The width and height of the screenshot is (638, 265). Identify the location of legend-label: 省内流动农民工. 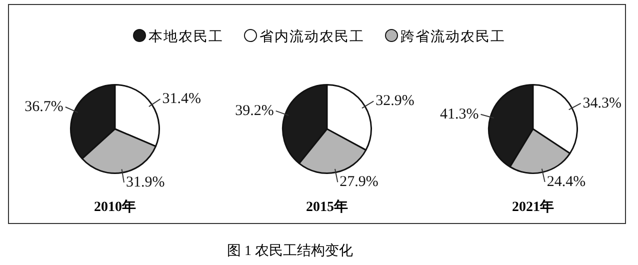
(311, 37).